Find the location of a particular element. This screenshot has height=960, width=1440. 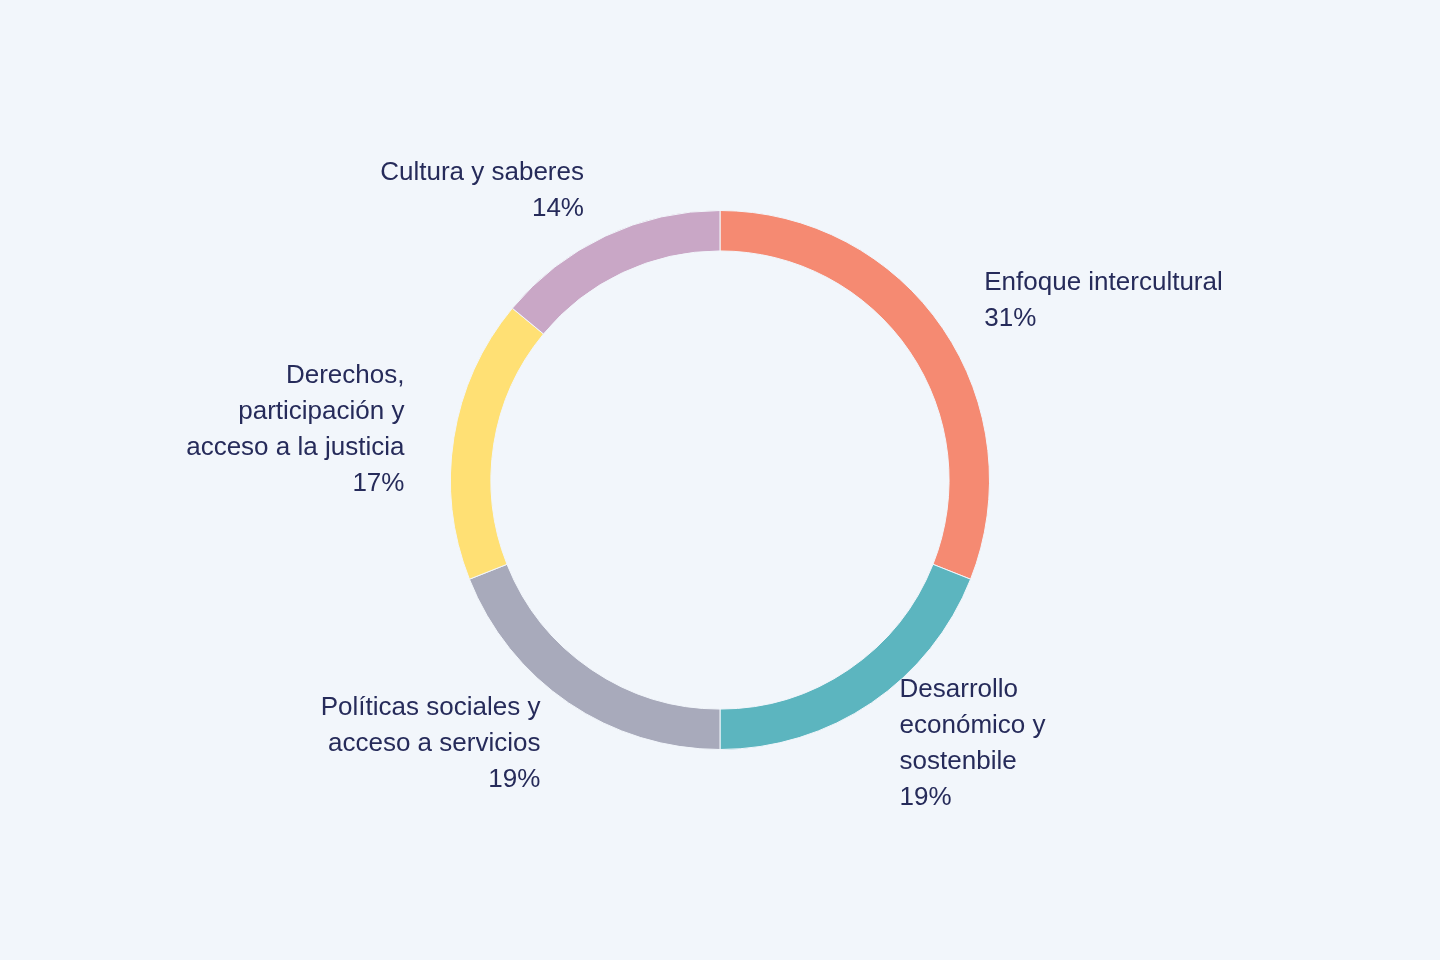

data-label: 17% is located at coordinates (378, 482).